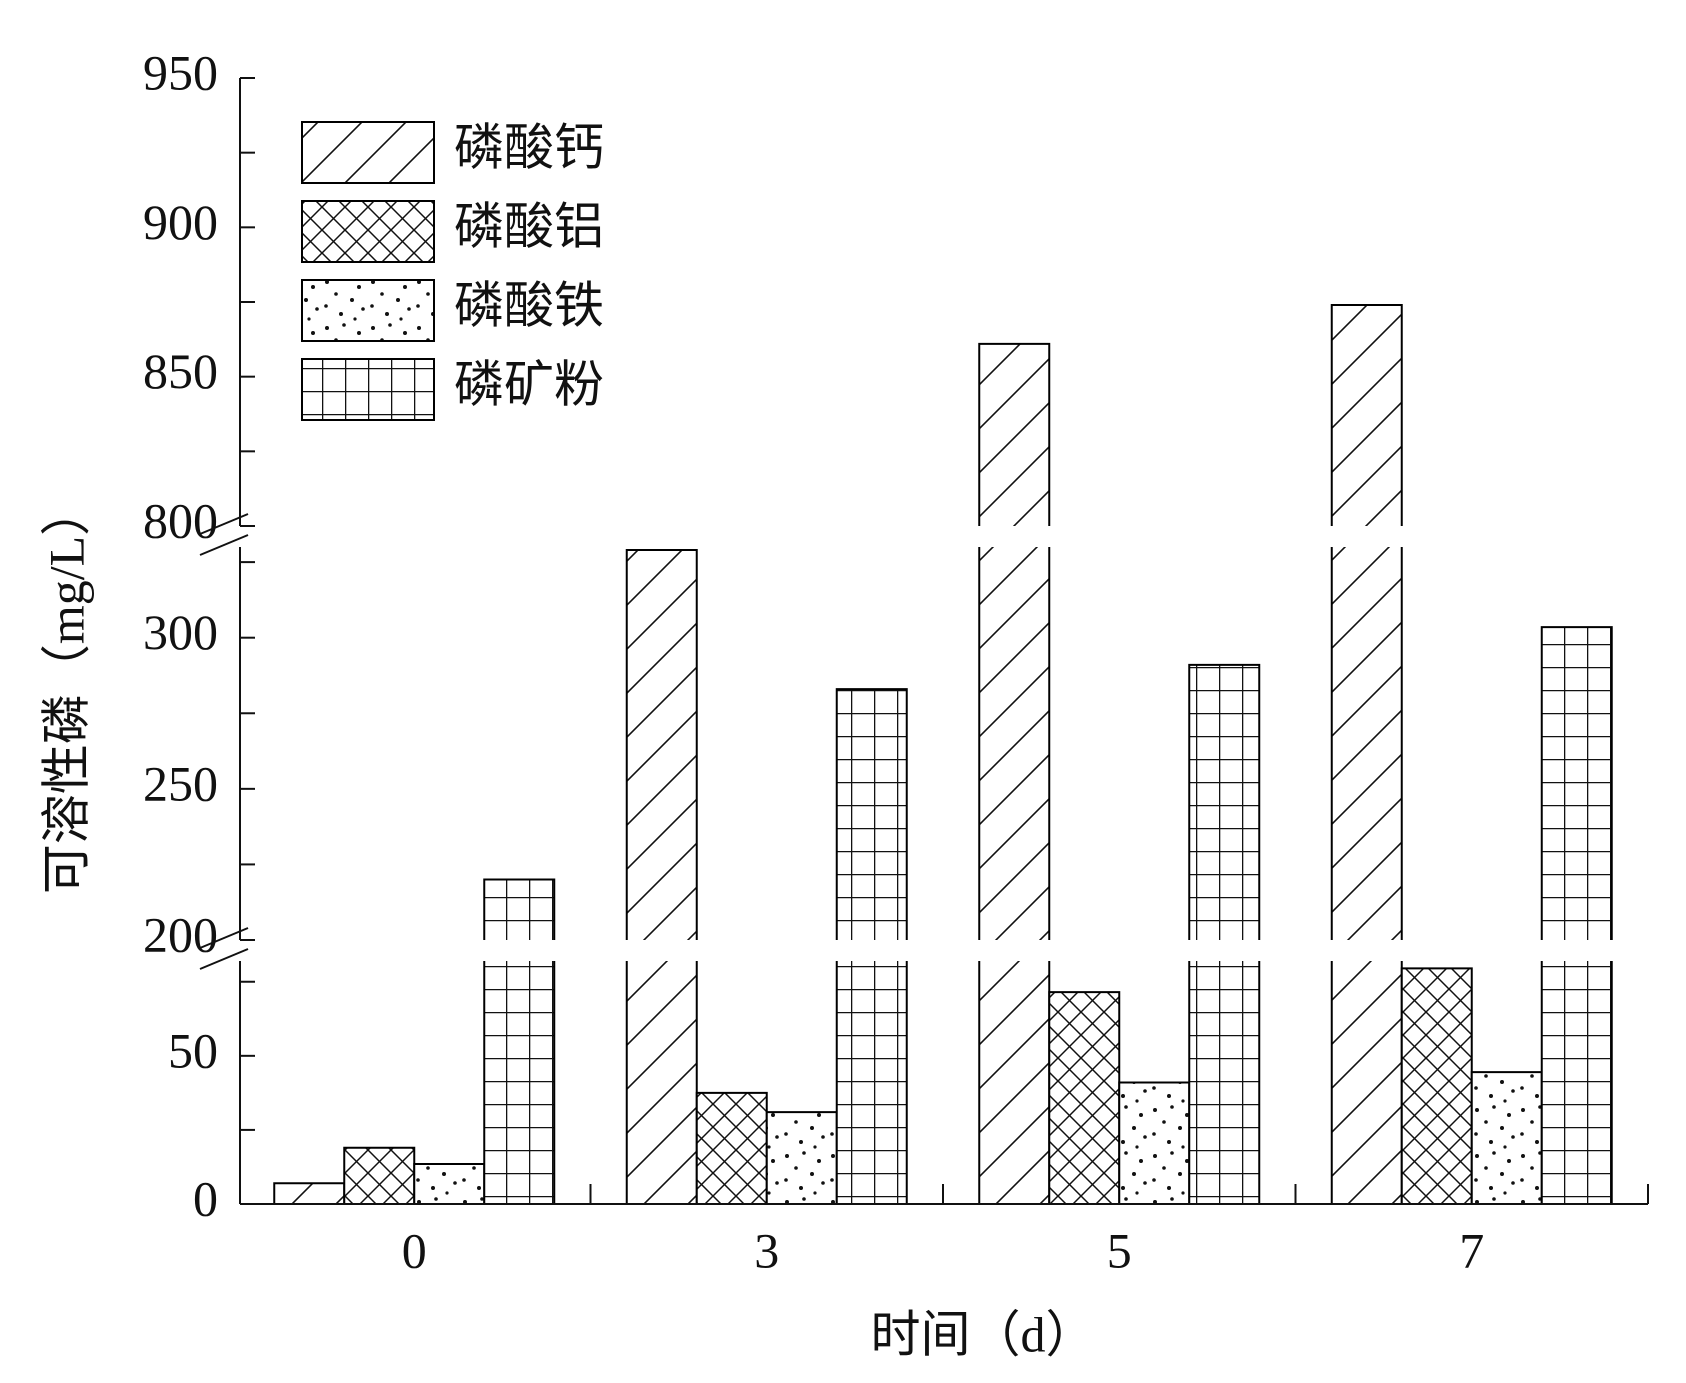  I want to click on legend-label: 磷酸钙, so click(529, 147).